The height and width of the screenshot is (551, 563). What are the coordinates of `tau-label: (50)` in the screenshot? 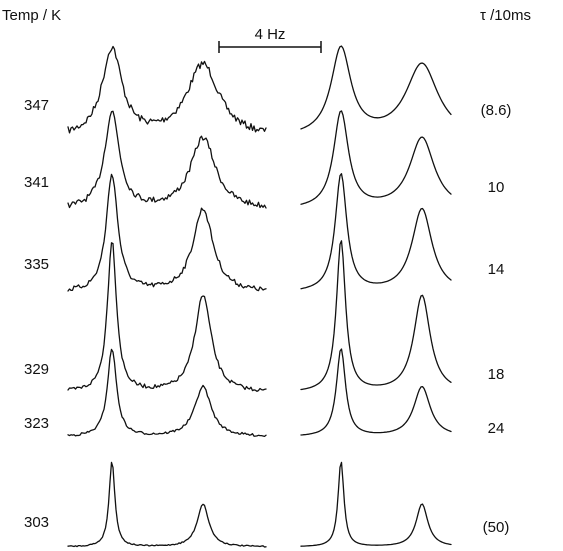 It's located at (496, 527).